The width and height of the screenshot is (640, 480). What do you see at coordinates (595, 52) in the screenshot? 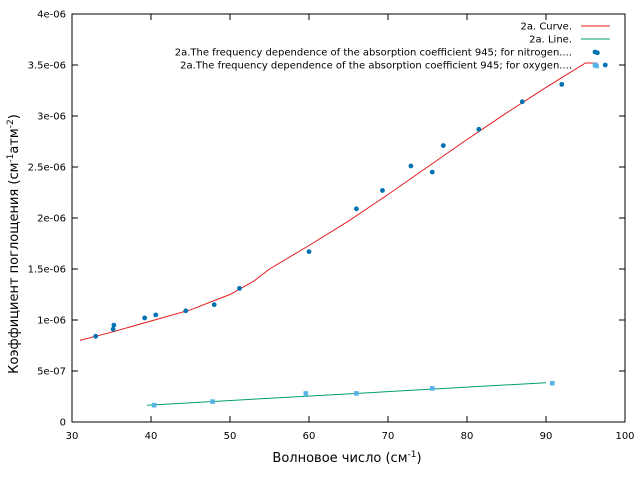
I see `legend-point-sample-nitrogen` at bounding box center [595, 52].